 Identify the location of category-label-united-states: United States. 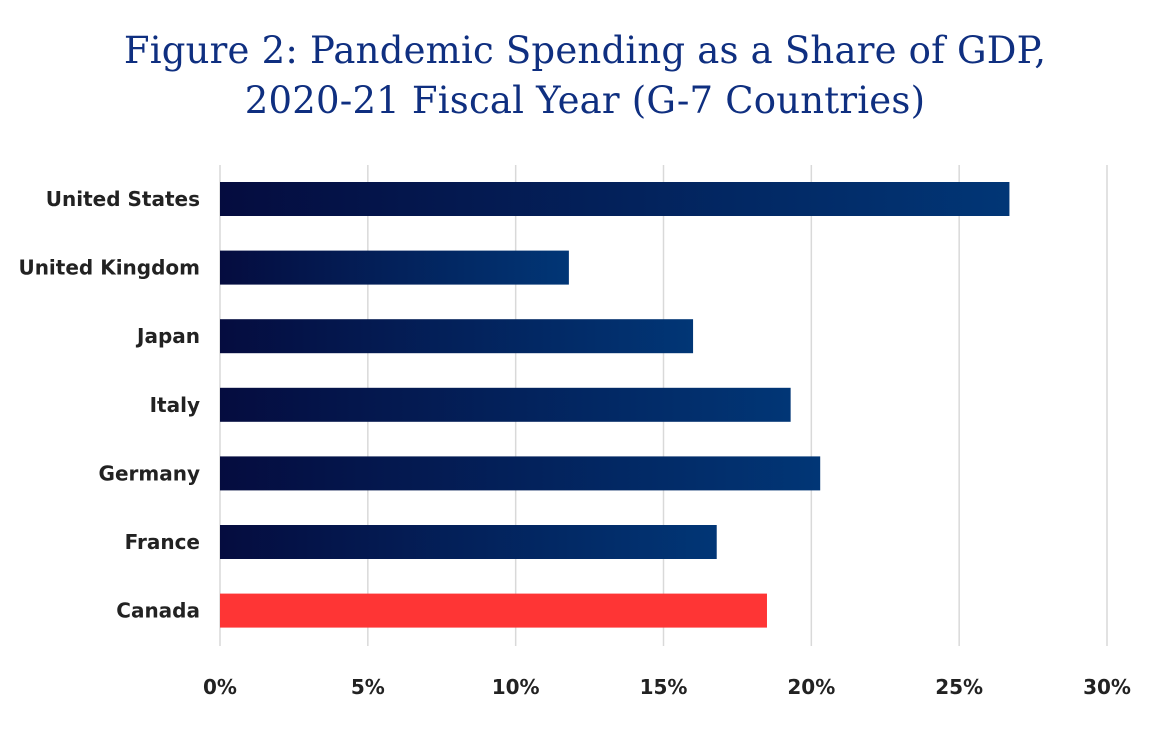
(123, 199).